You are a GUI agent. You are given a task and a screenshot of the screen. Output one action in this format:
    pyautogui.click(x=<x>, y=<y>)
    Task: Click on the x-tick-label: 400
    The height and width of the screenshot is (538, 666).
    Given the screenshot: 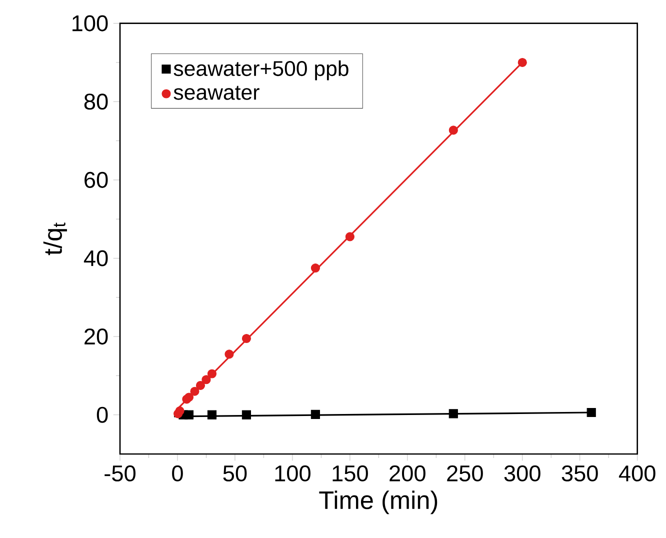 What is the action you would take?
    pyautogui.click(x=637, y=473)
    